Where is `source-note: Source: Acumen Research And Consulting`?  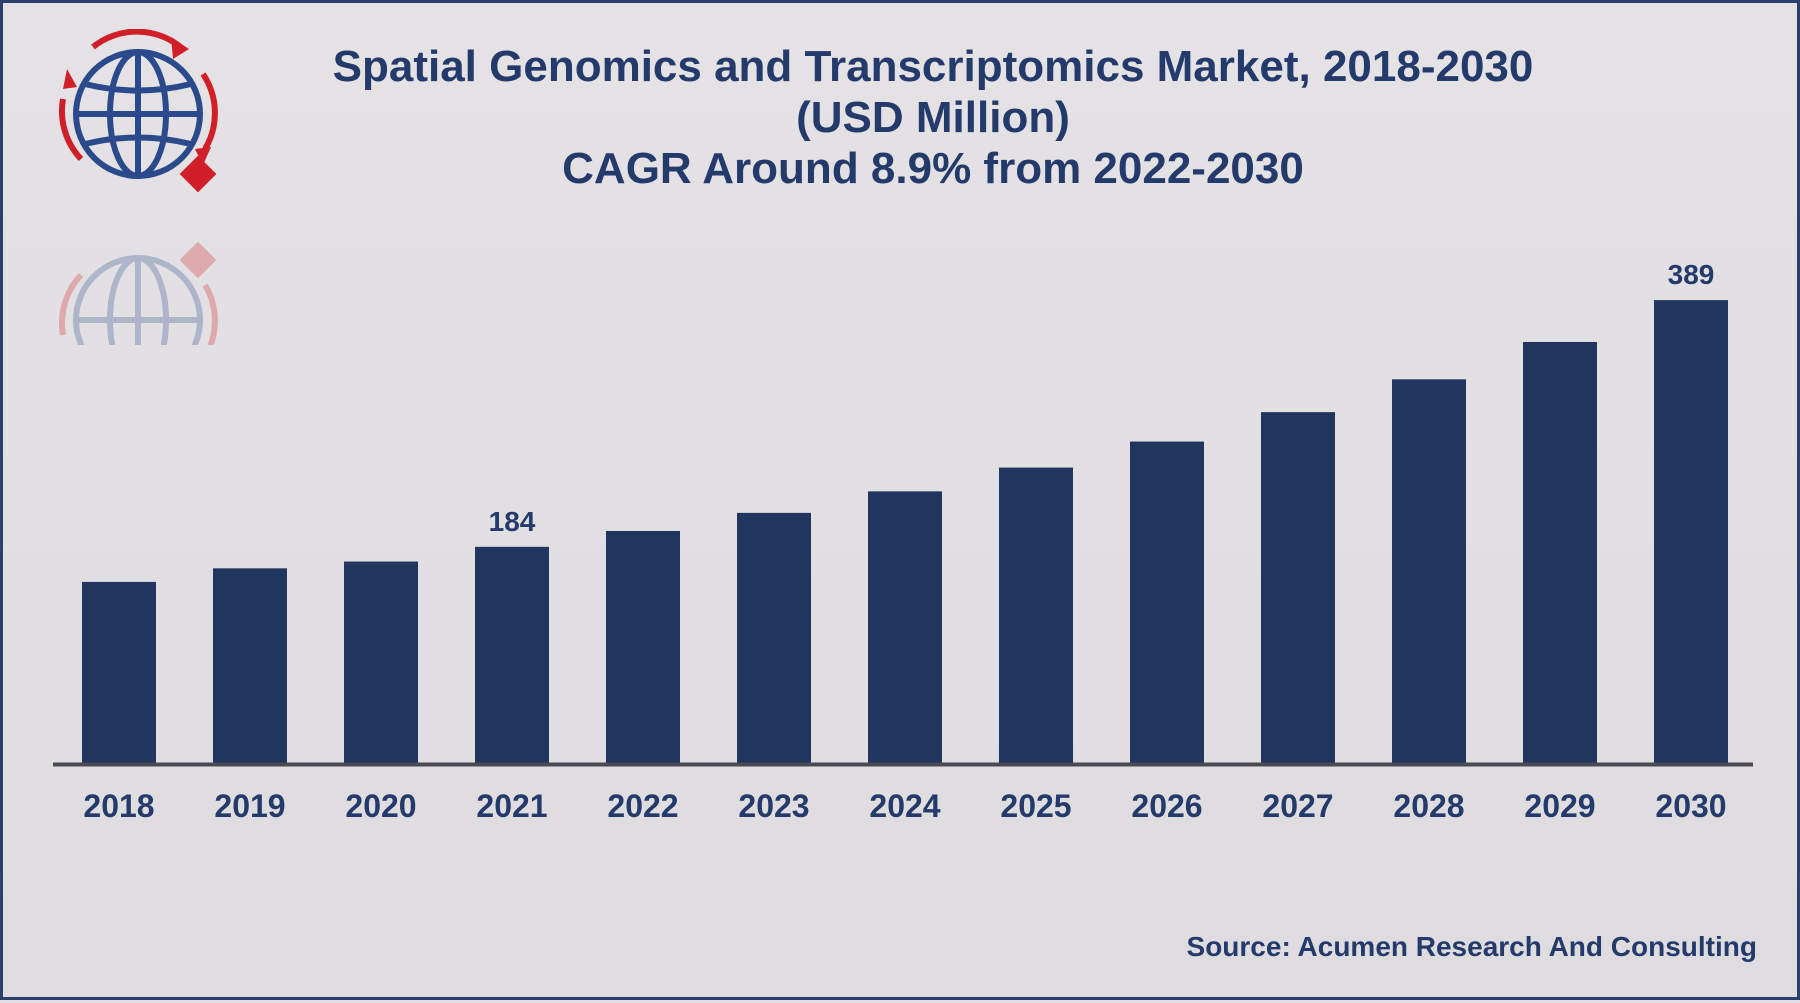 source-note: Source: Acumen Research And Consulting is located at coordinates (1471, 946).